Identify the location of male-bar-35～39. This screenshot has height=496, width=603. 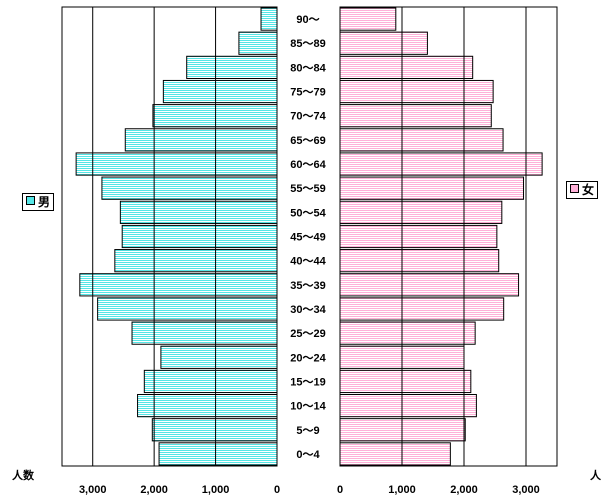
(178, 285).